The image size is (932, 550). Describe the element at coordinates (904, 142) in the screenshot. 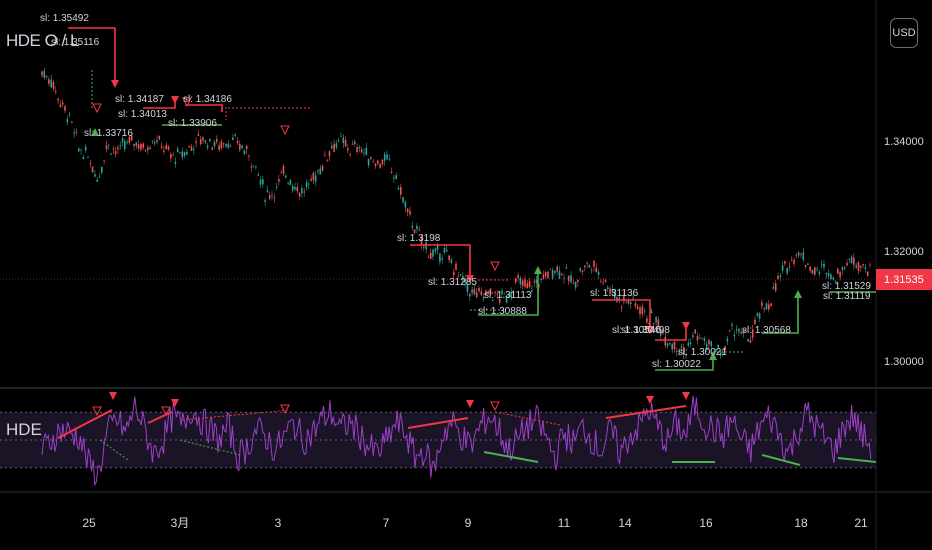

I see `price-axis-tick: 1.34000` at that location.